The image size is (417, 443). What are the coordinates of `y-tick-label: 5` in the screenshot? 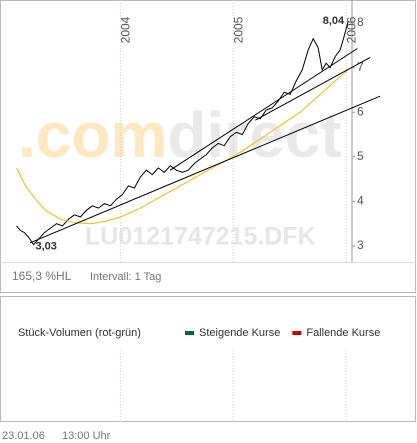 It's located at (360, 156).